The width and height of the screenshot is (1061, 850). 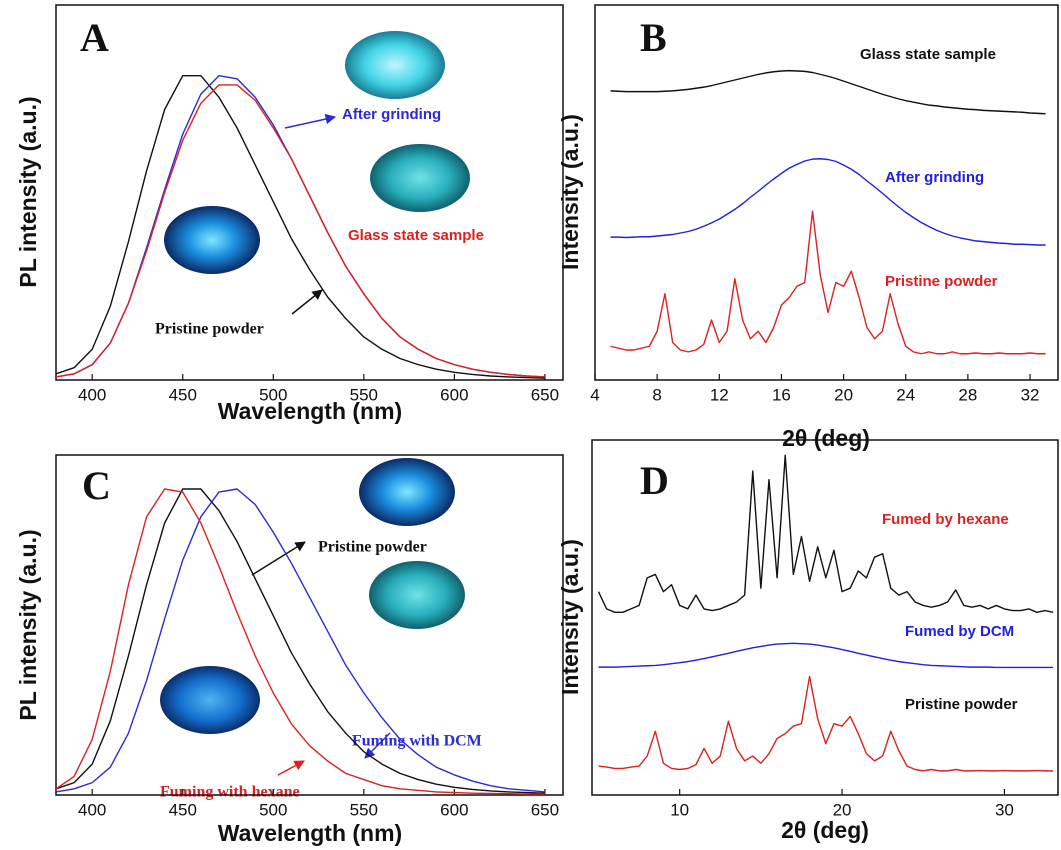 I want to click on x-tick-label: 30, so click(x=1004, y=809).